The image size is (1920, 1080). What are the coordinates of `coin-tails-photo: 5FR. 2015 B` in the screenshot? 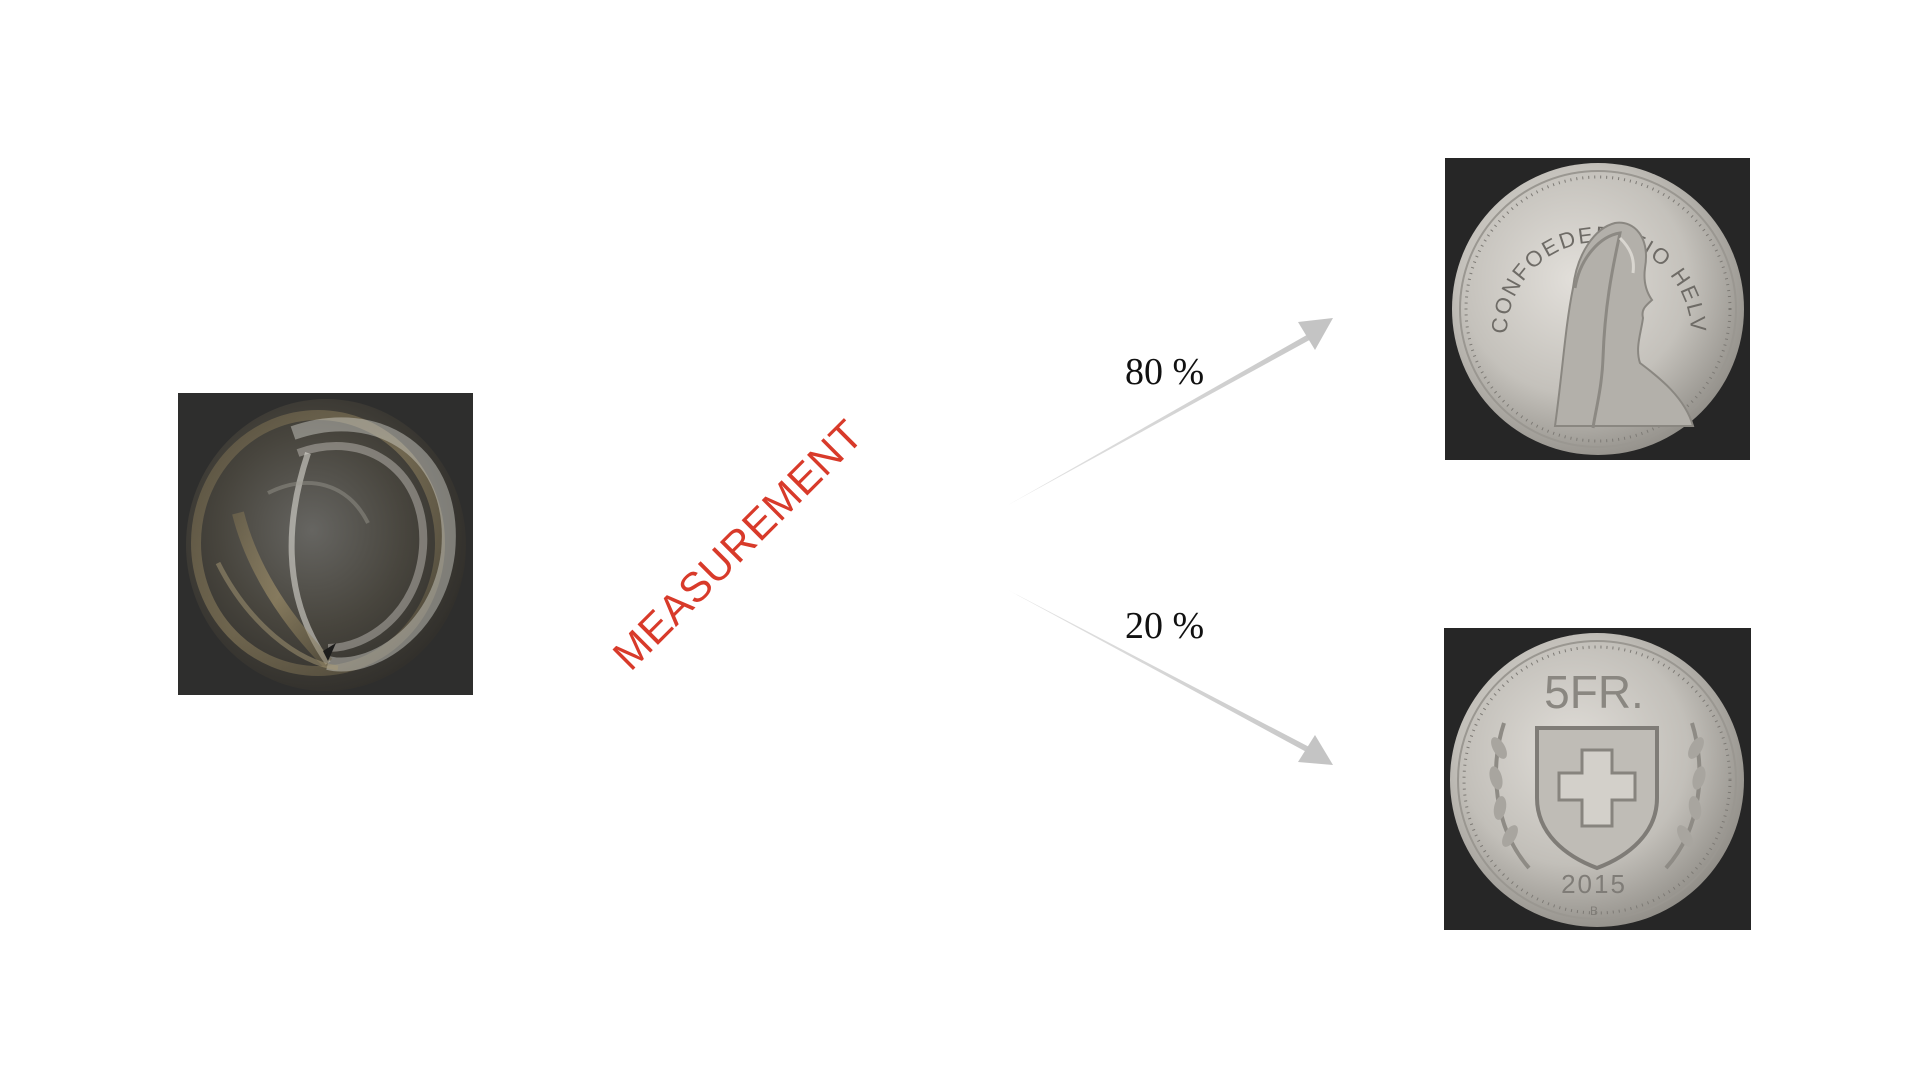 It's located at (1597, 779).